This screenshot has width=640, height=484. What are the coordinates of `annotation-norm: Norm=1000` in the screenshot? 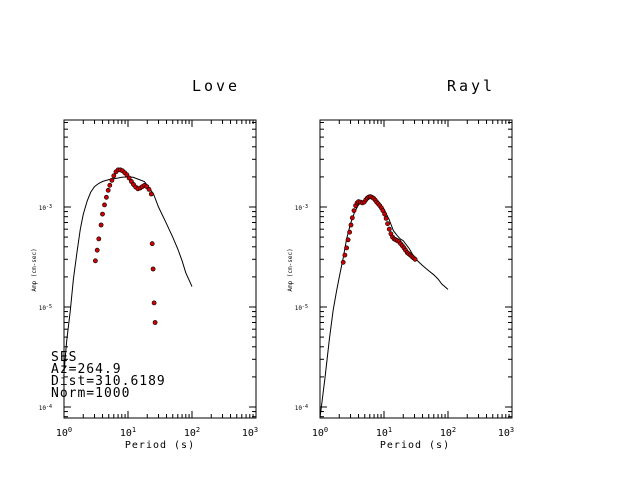 It's located at (90, 393).